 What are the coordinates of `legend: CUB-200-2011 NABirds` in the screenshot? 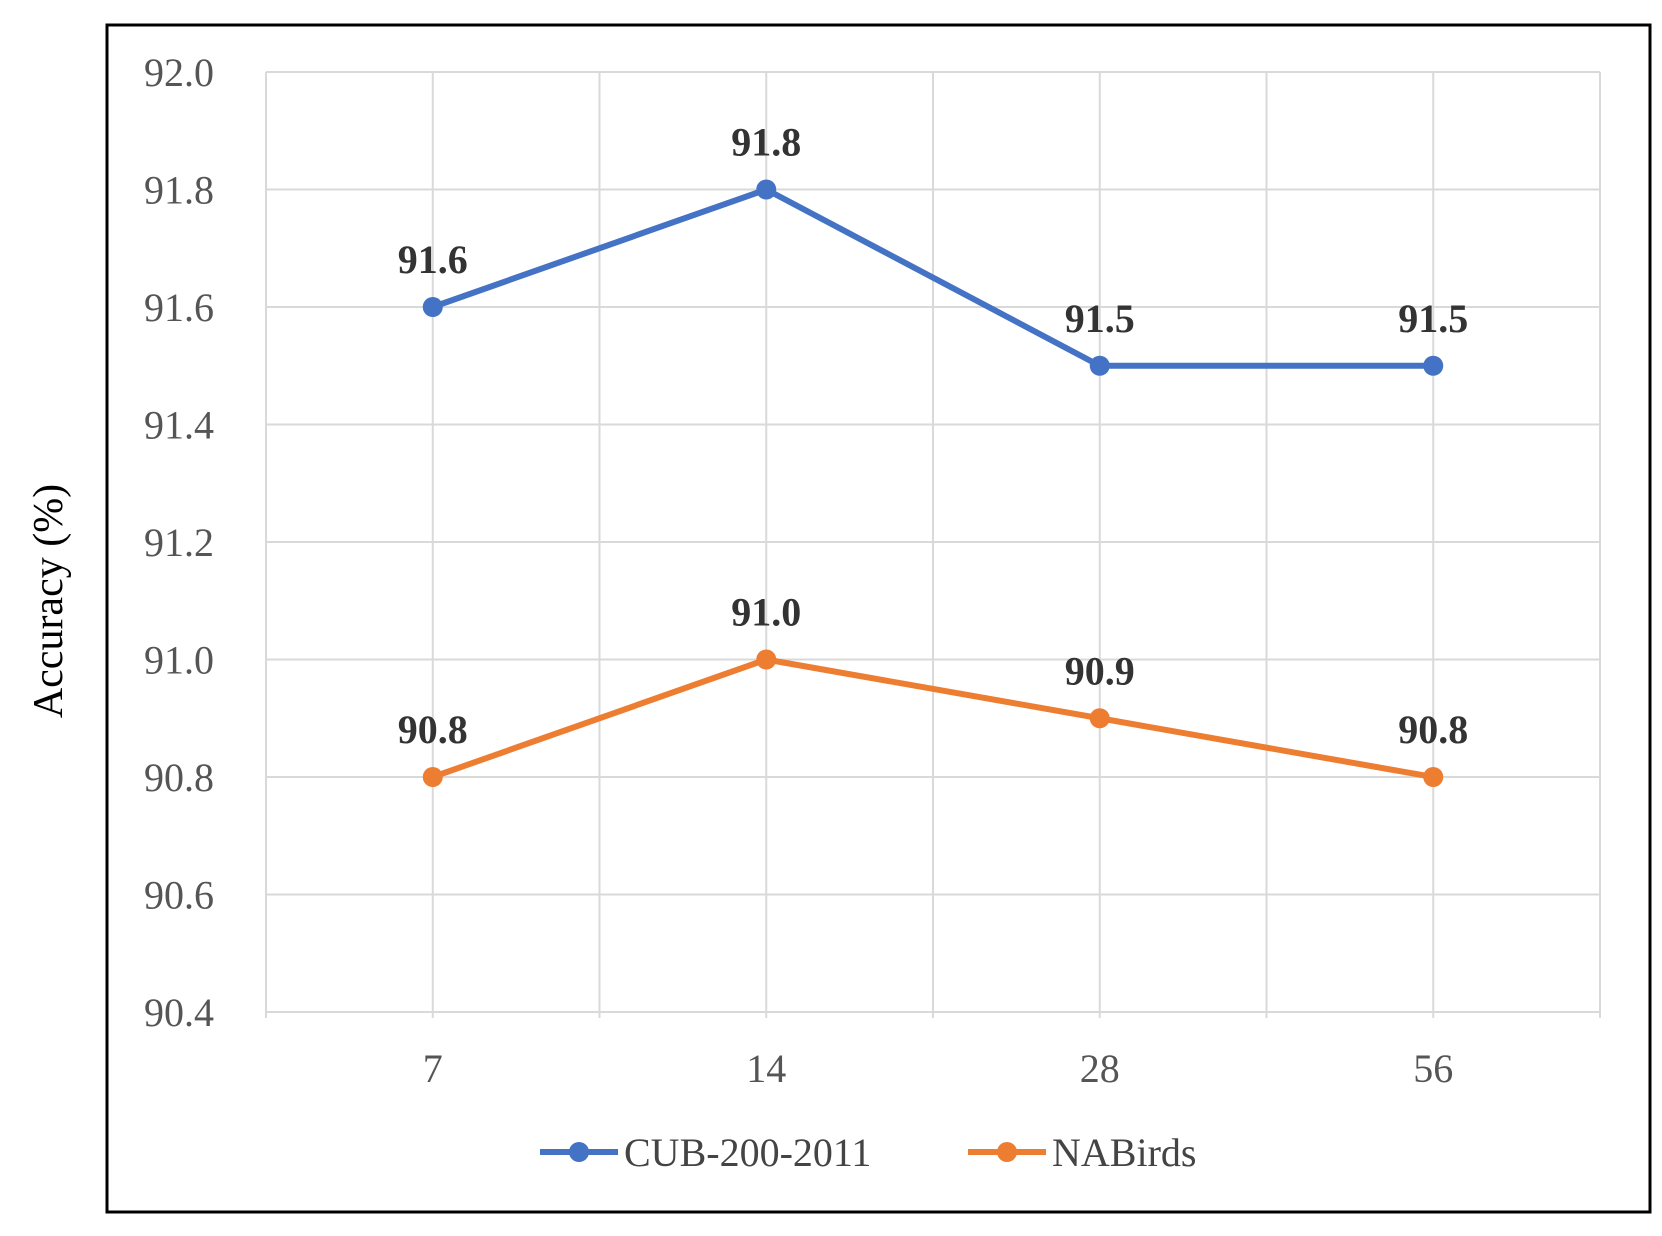 It's located at (868, 1152).